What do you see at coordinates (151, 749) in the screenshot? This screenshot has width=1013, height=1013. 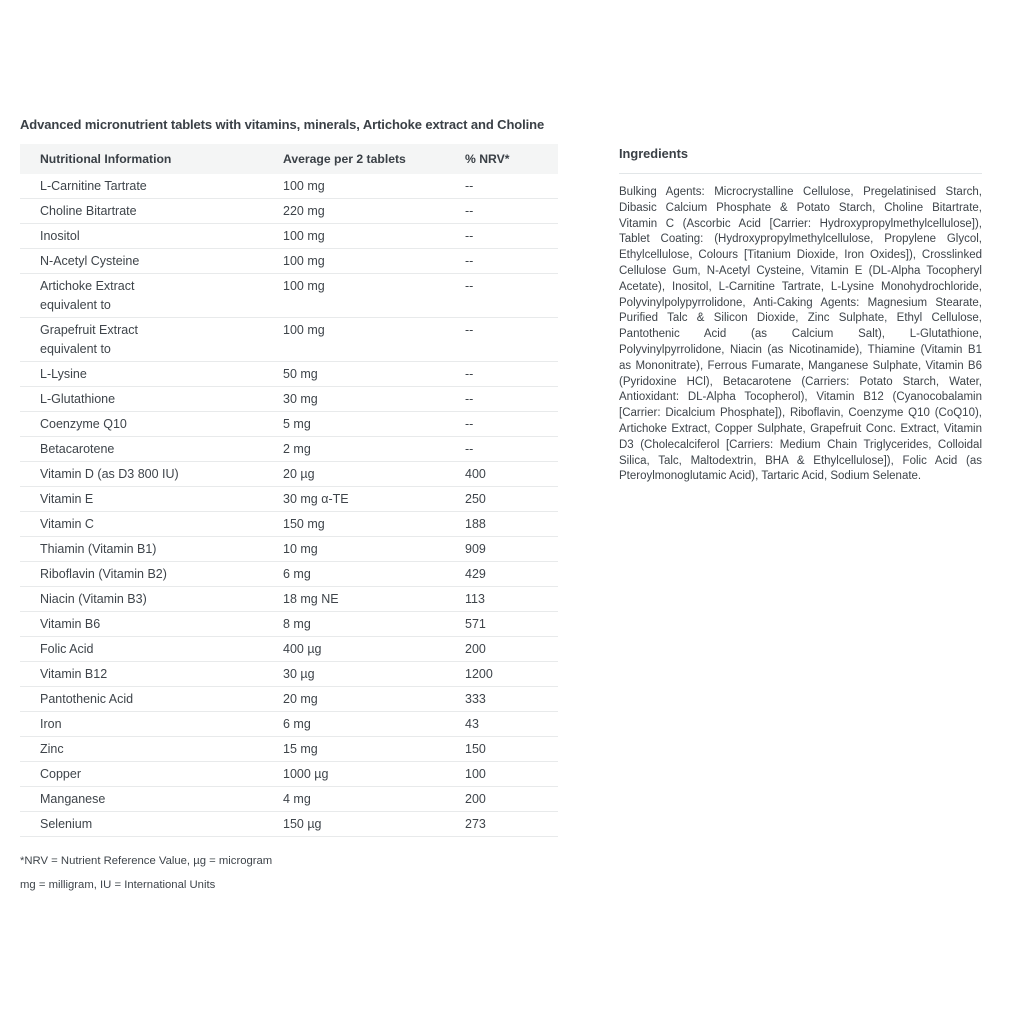 I see `nutrient-name: Zinc` at bounding box center [151, 749].